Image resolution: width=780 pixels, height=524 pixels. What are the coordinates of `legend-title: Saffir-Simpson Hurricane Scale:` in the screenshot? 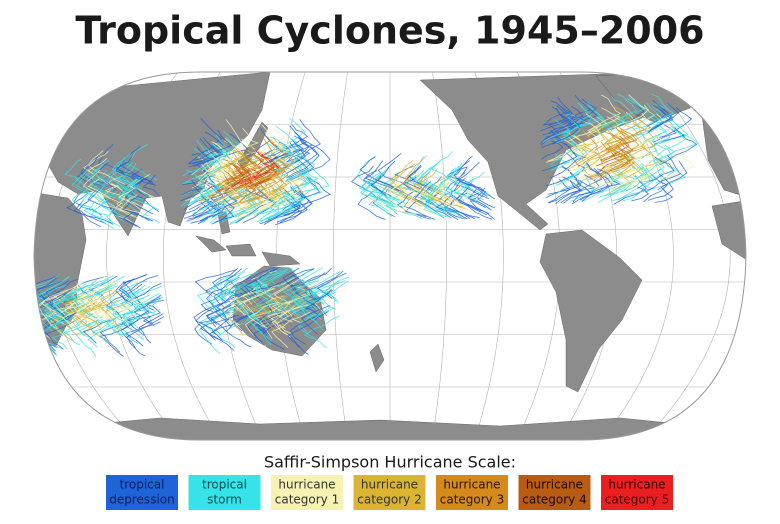 It's located at (390, 462).